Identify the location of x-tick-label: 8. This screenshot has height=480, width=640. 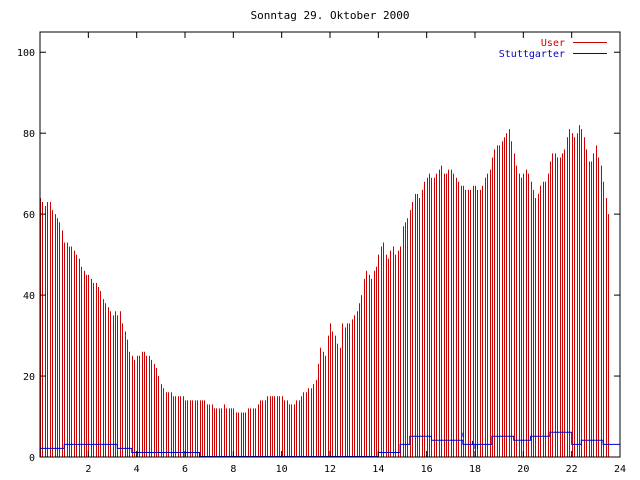
(233, 469).